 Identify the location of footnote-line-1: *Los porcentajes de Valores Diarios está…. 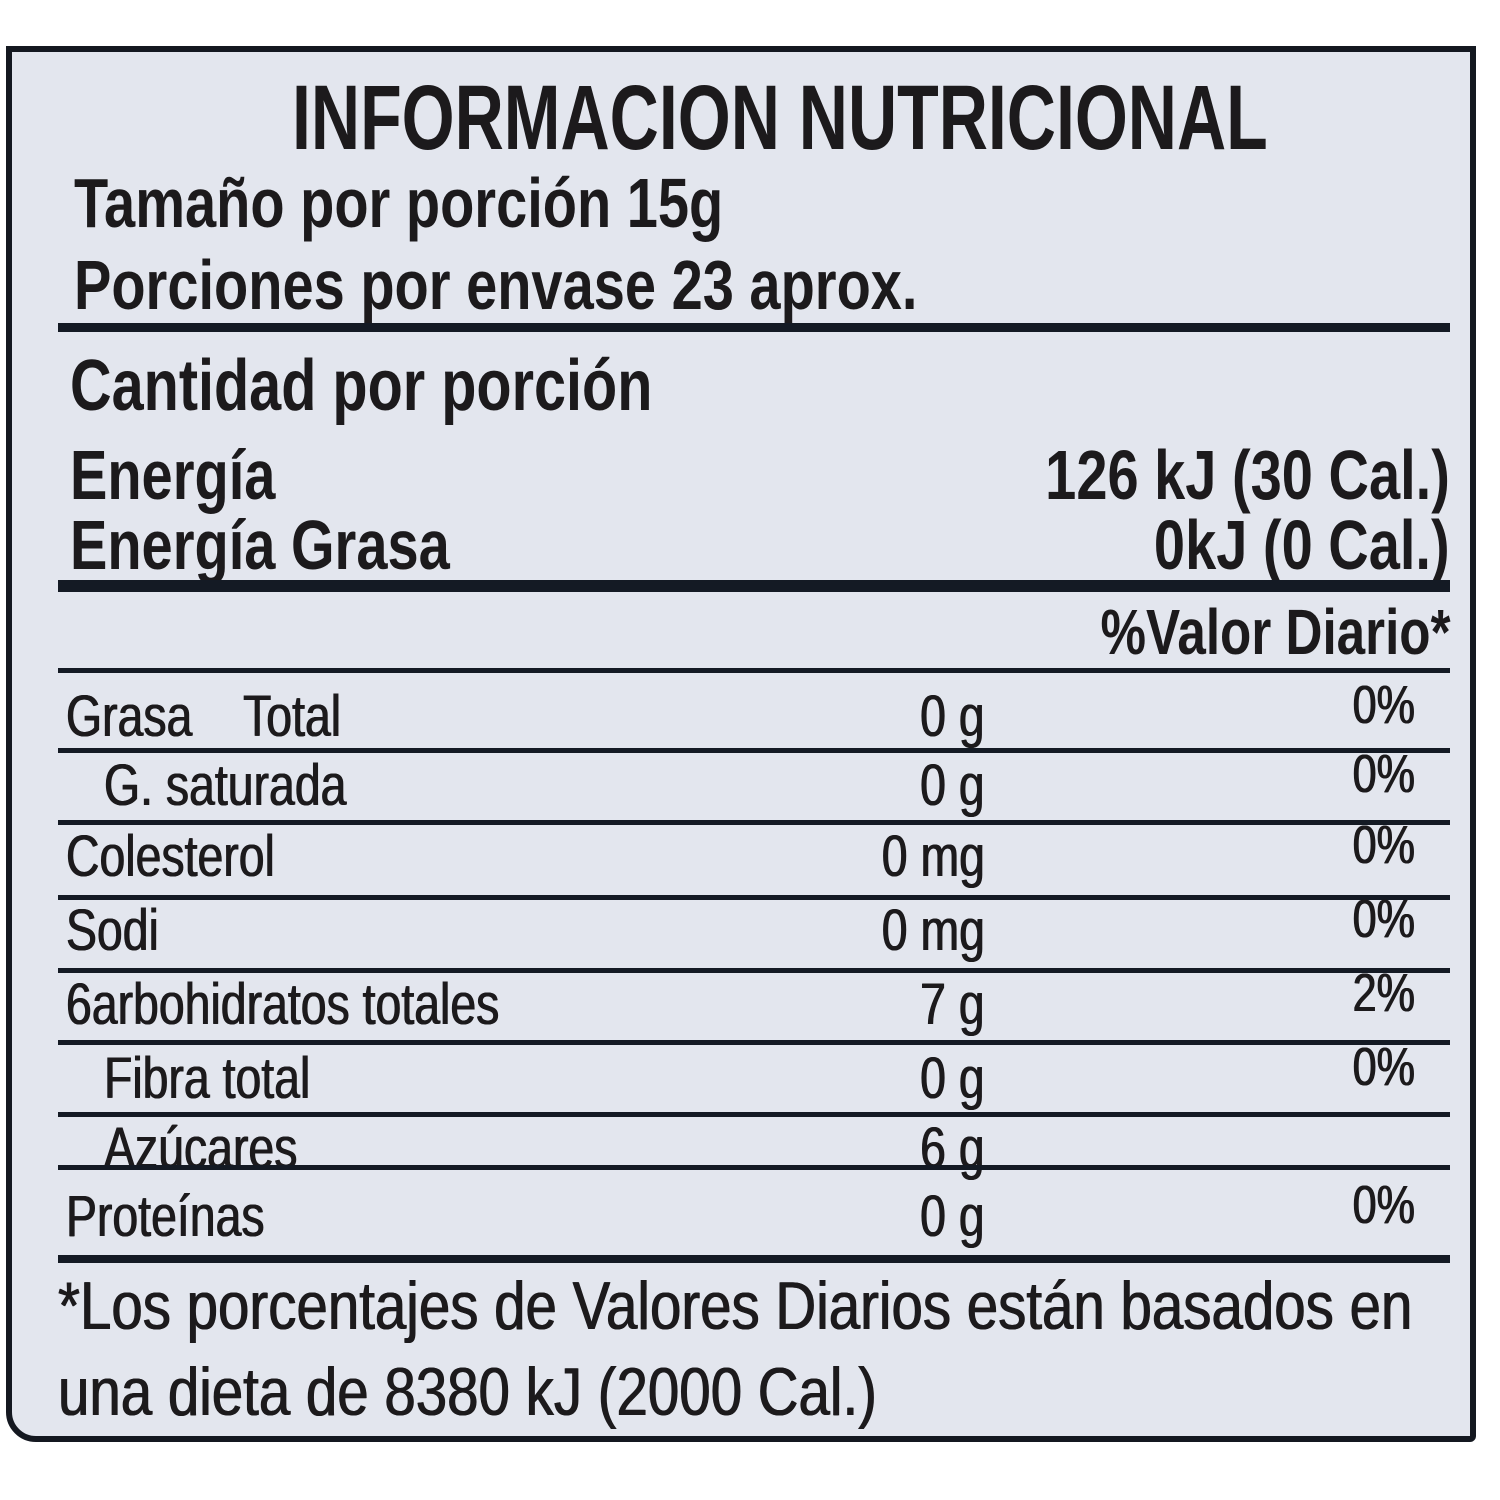
(735, 1306).